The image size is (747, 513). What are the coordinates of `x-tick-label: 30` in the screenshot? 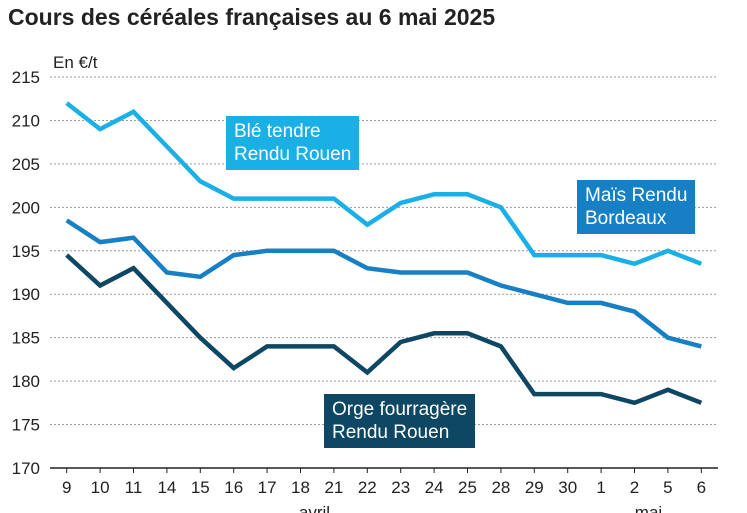 It's located at (567, 487).